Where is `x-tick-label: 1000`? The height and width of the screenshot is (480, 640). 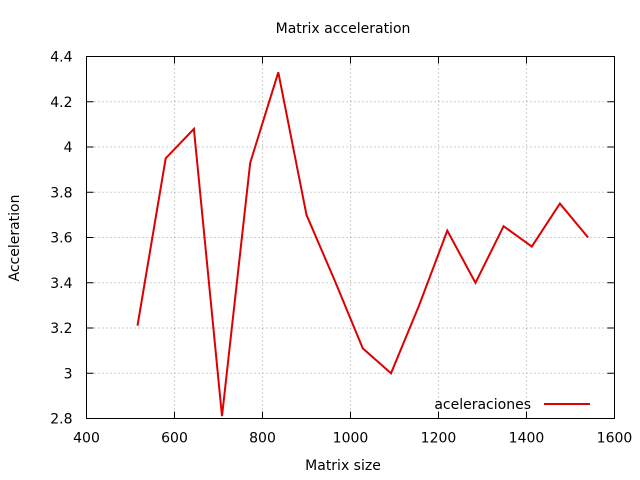 x-tick-label: 1000 is located at coordinates (351, 439).